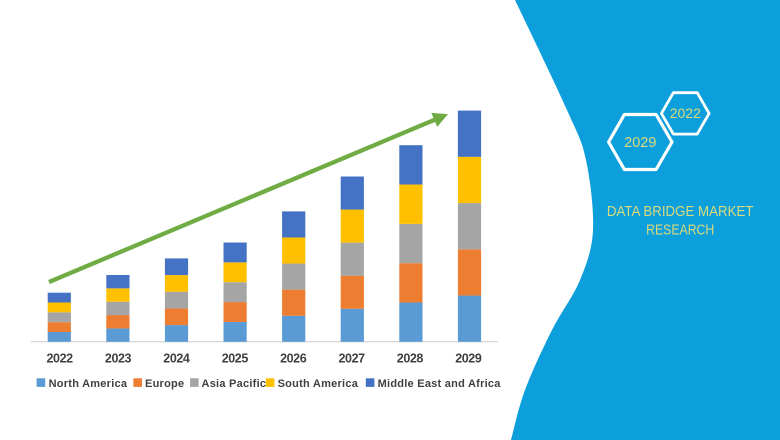 The width and height of the screenshot is (780, 440). I want to click on svg-text: 2027, so click(351, 358).